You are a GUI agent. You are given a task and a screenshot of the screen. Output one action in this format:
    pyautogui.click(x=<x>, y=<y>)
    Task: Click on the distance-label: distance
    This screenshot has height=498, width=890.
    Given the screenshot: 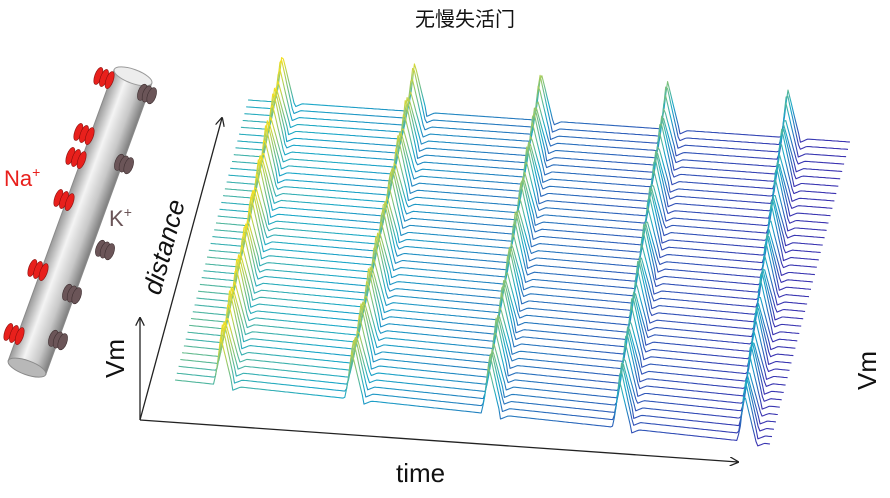 What is the action you would take?
    pyautogui.click(x=164, y=246)
    